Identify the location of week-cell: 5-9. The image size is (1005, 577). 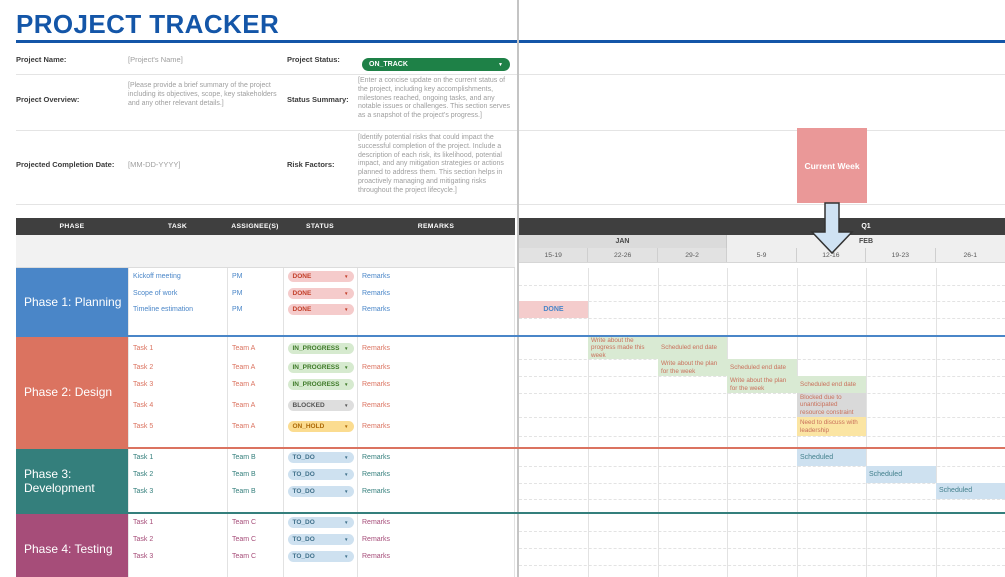
(762, 255).